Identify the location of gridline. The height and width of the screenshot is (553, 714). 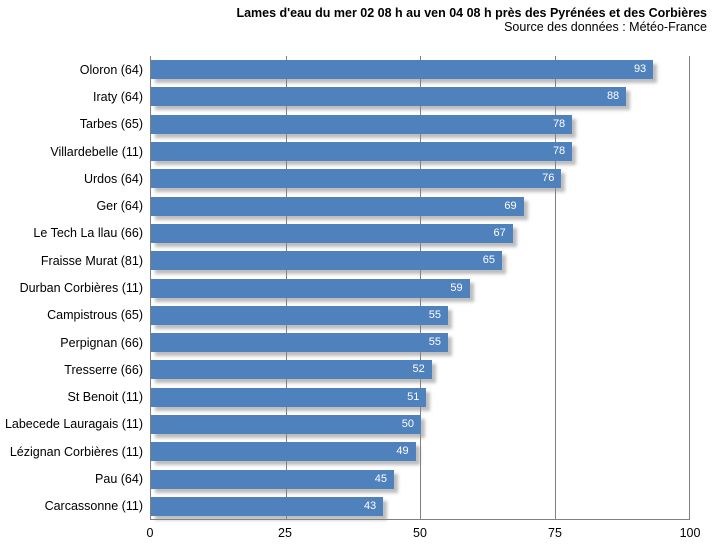
(555, 287).